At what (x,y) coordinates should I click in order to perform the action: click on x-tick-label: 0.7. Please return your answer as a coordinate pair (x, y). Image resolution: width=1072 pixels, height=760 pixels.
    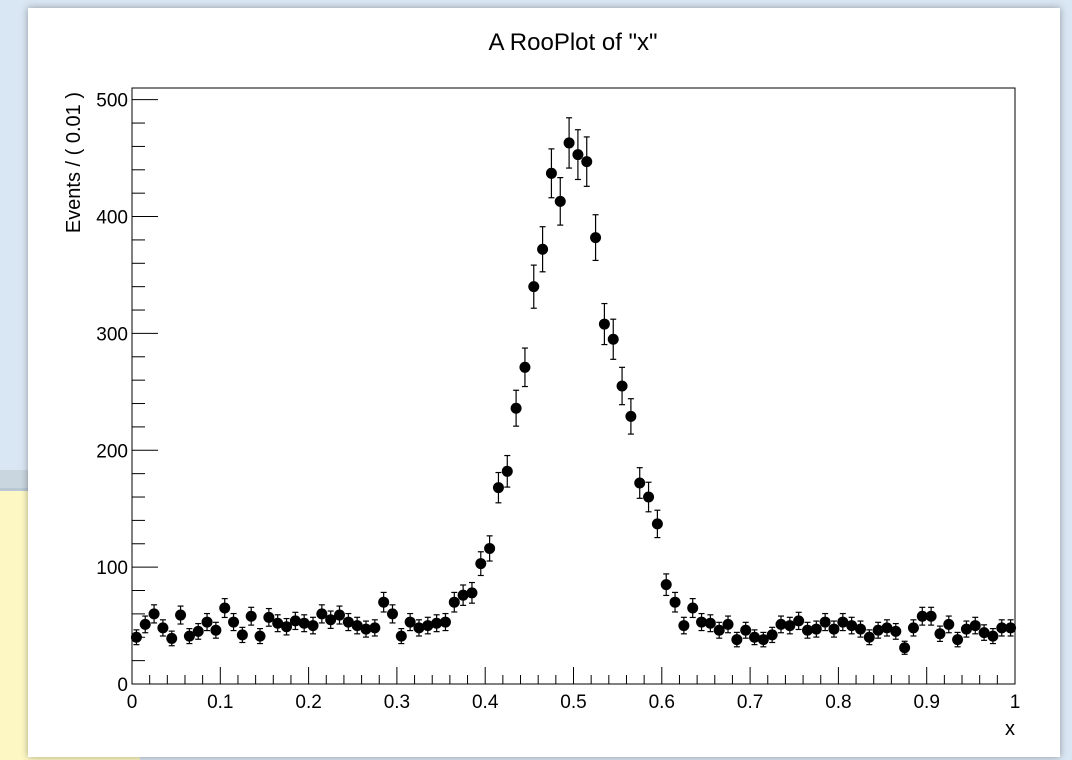
    Looking at the image, I should click on (750, 702).